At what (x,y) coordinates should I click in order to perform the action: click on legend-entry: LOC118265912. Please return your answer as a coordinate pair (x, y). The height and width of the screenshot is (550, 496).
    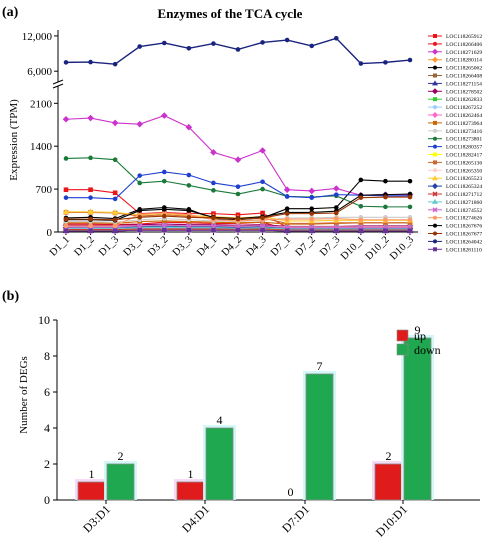
    Looking at the image, I should click on (455, 37).